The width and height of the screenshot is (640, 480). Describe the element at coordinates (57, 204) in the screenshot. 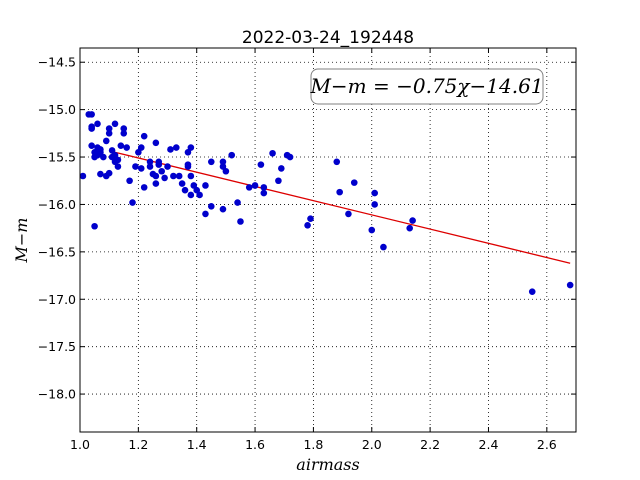

I see `y-tick-label: −16.0` at that location.